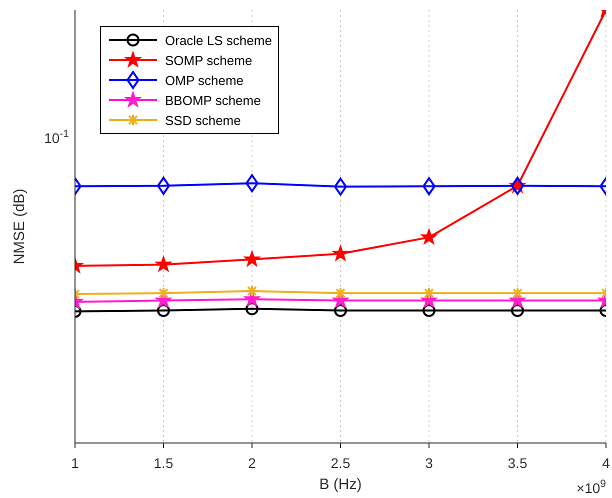  I want to click on x-tick-label: 1, so click(75, 463).